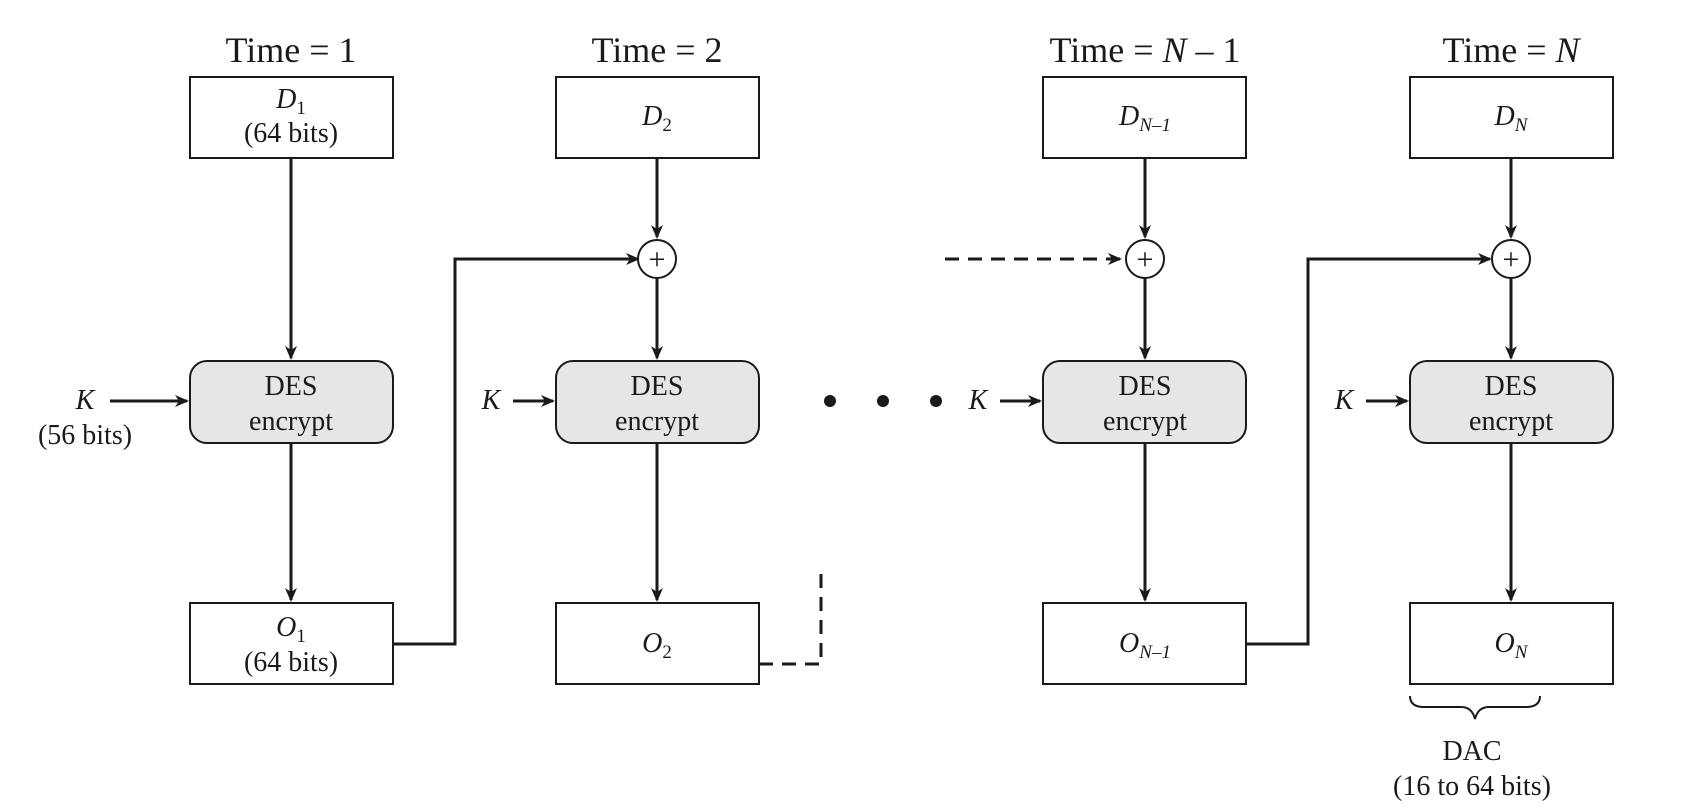  What do you see at coordinates (1471, 751) in the screenshot?
I see `dac-label: DAC` at bounding box center [1471, 751].